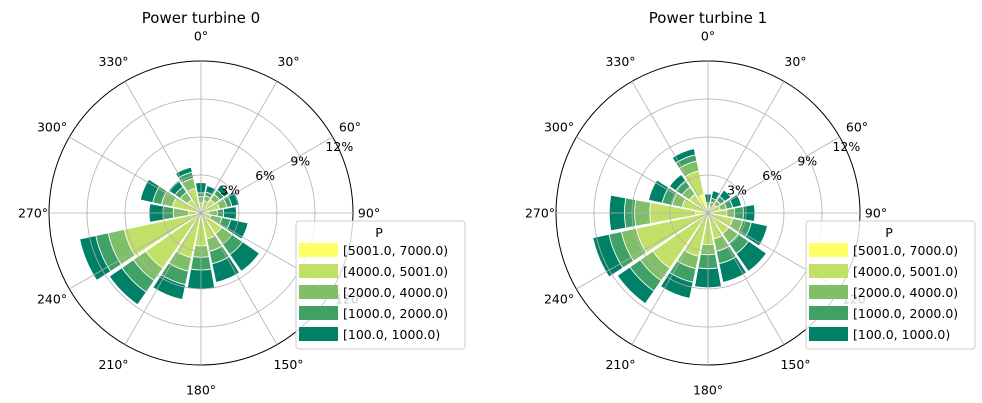 The image size is (982, 403). I want to click on chart-title: Power turbine 1, so click(708, 18).